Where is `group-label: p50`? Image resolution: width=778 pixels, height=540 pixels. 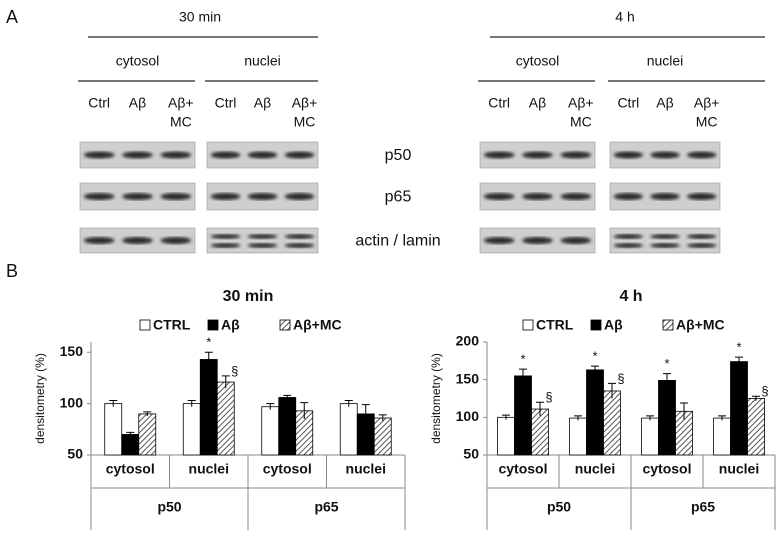
group-label: p50 is located at coordinates (559, 507).